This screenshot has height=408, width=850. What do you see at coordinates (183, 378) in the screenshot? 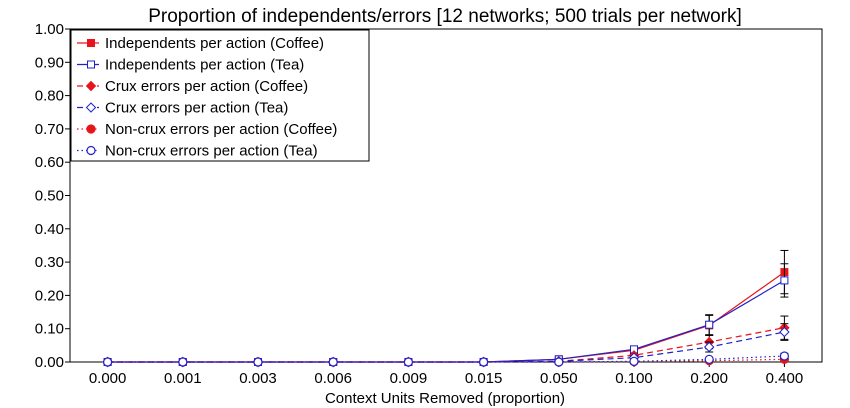
I see `x-tick-label: 0.001` at bounding box center [183, 378].